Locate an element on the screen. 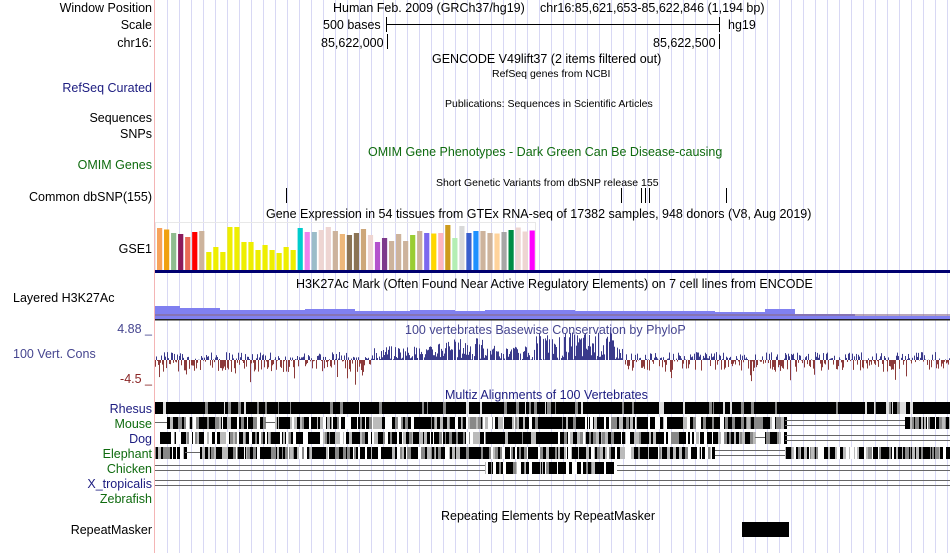 Image resolution: width=950 pixels, height=553 pixels. track-label-refseq-curated: RefSeq Curated is located at coordinates (107, 88).